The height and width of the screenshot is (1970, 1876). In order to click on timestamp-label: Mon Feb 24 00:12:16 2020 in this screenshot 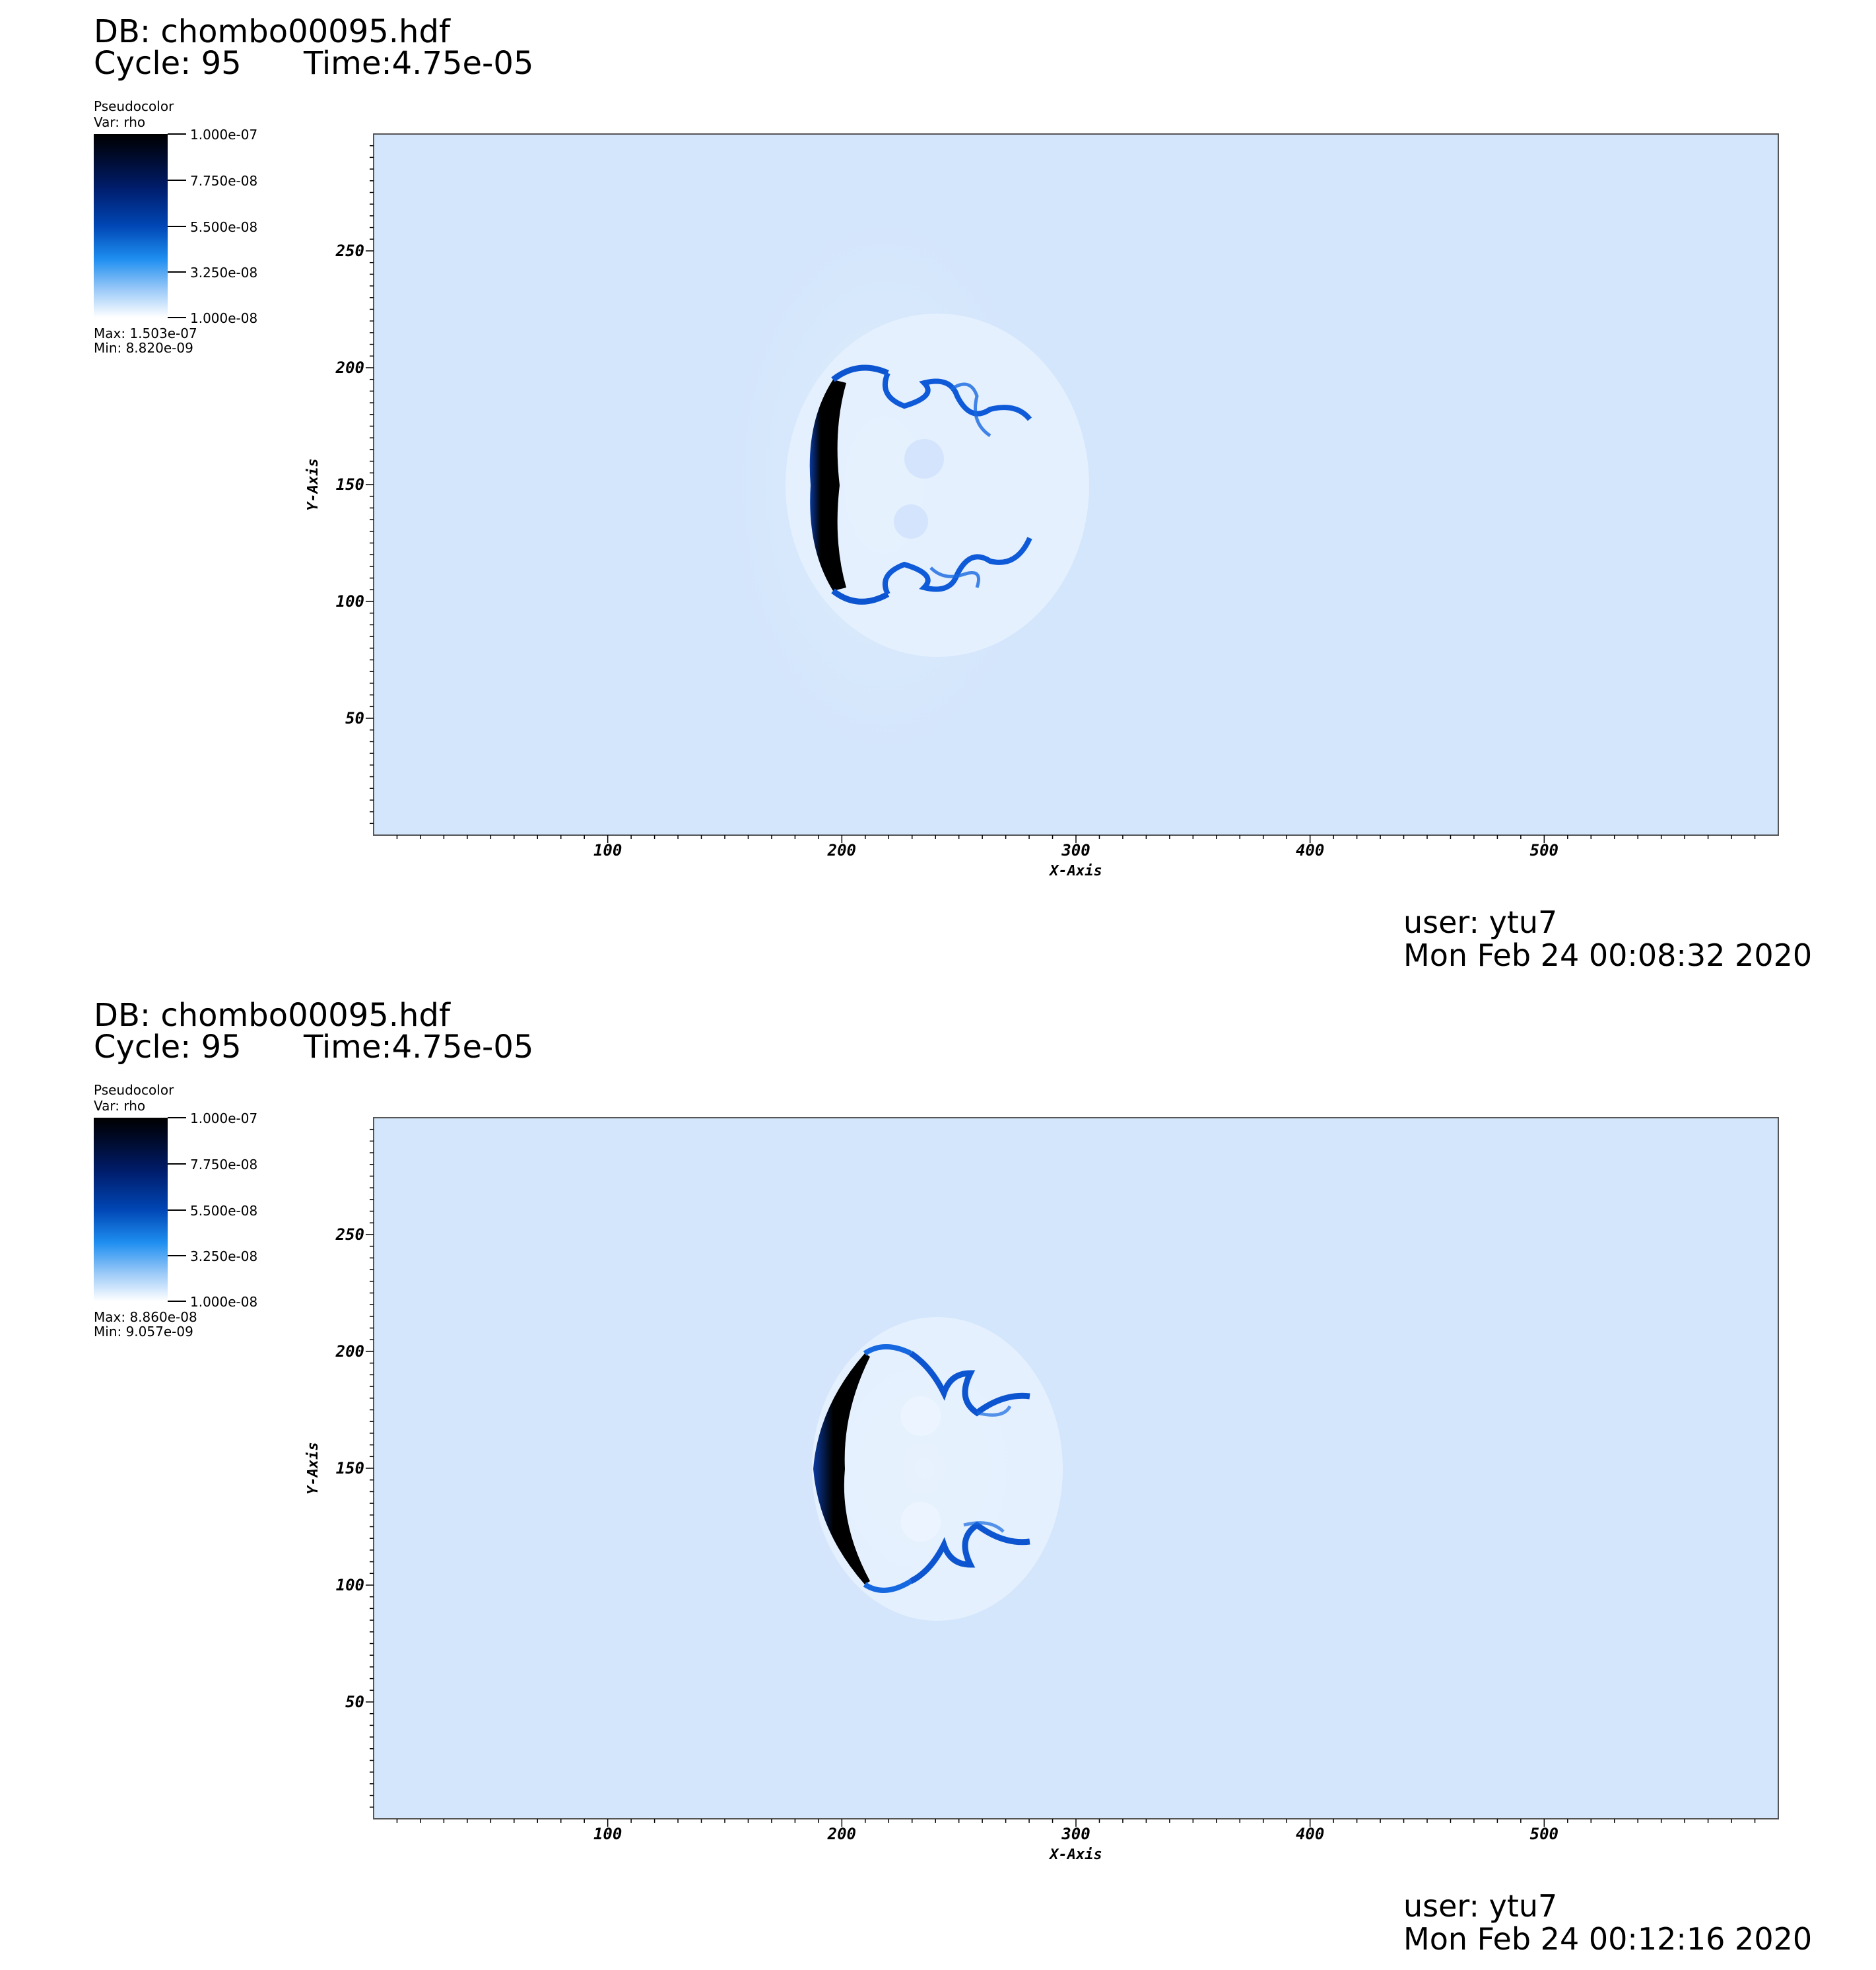, I will do `click(1608, 1939)`.